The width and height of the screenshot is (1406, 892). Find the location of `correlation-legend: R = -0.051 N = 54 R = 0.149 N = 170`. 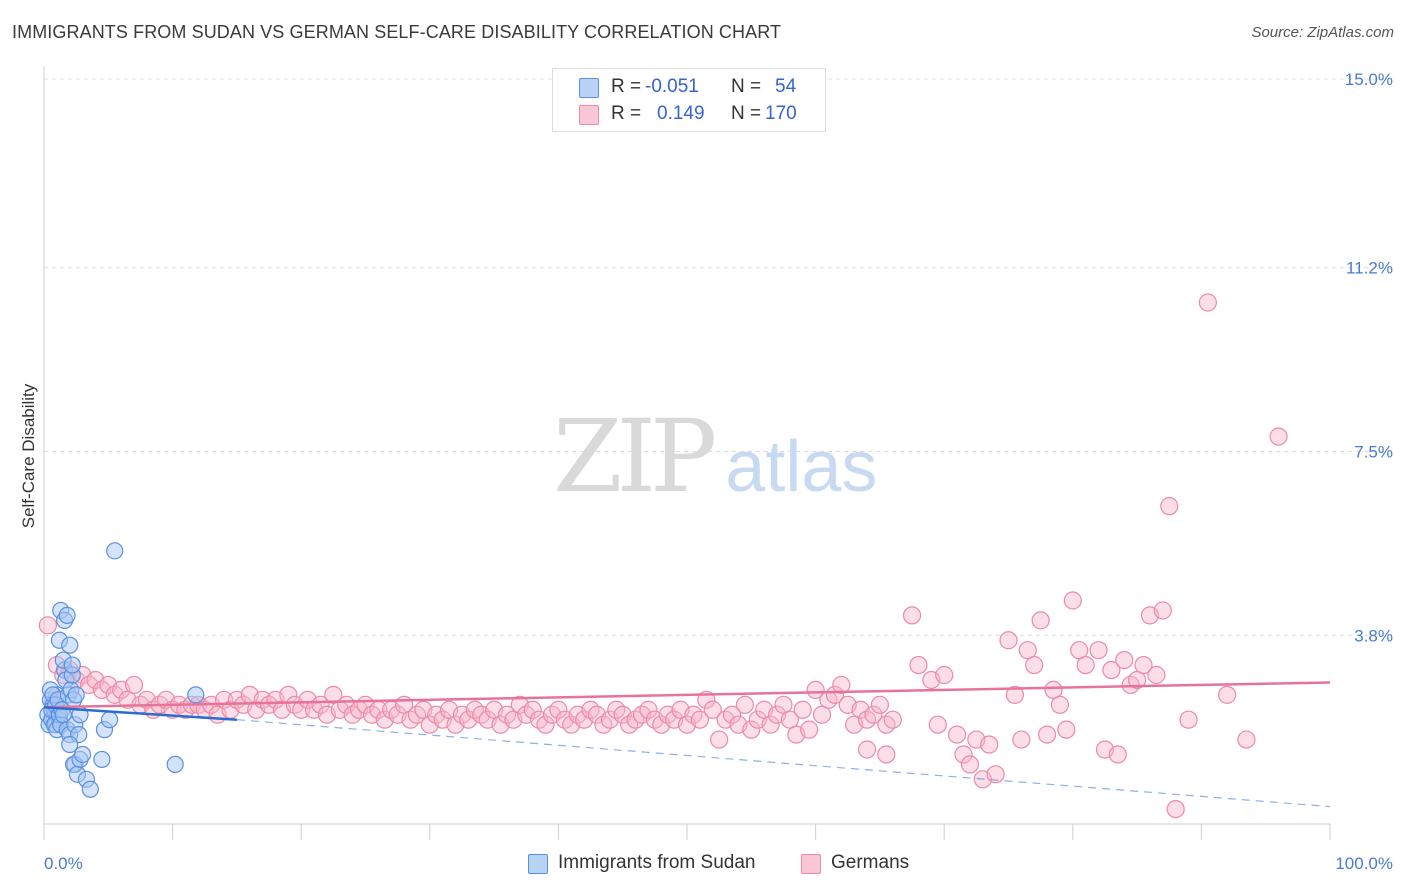

correlation-legend: R = -0.051 N = 54 R = 0.149 N = 170 is located at coordinates (689, 100).